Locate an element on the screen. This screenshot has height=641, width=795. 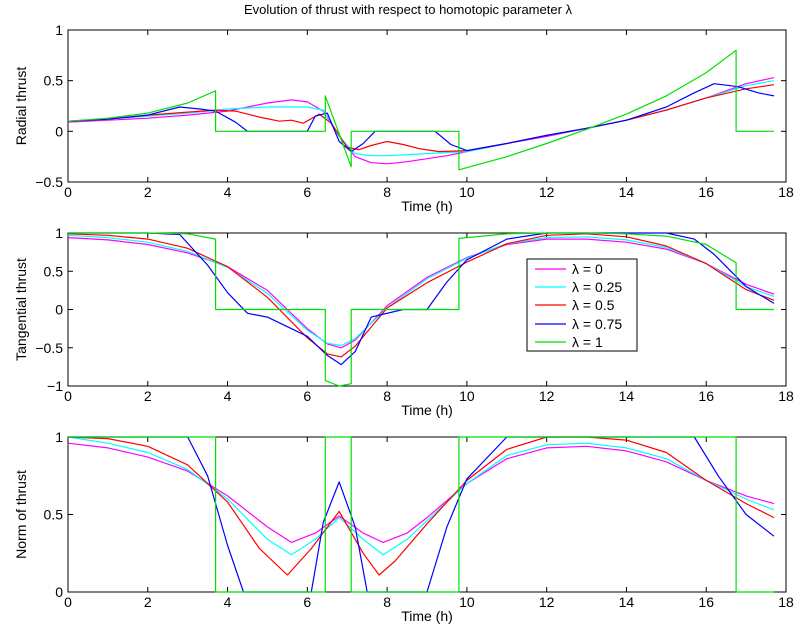
legend-label-lambda-0-75: λ = 0.75 is located at coordinates (597, 324).